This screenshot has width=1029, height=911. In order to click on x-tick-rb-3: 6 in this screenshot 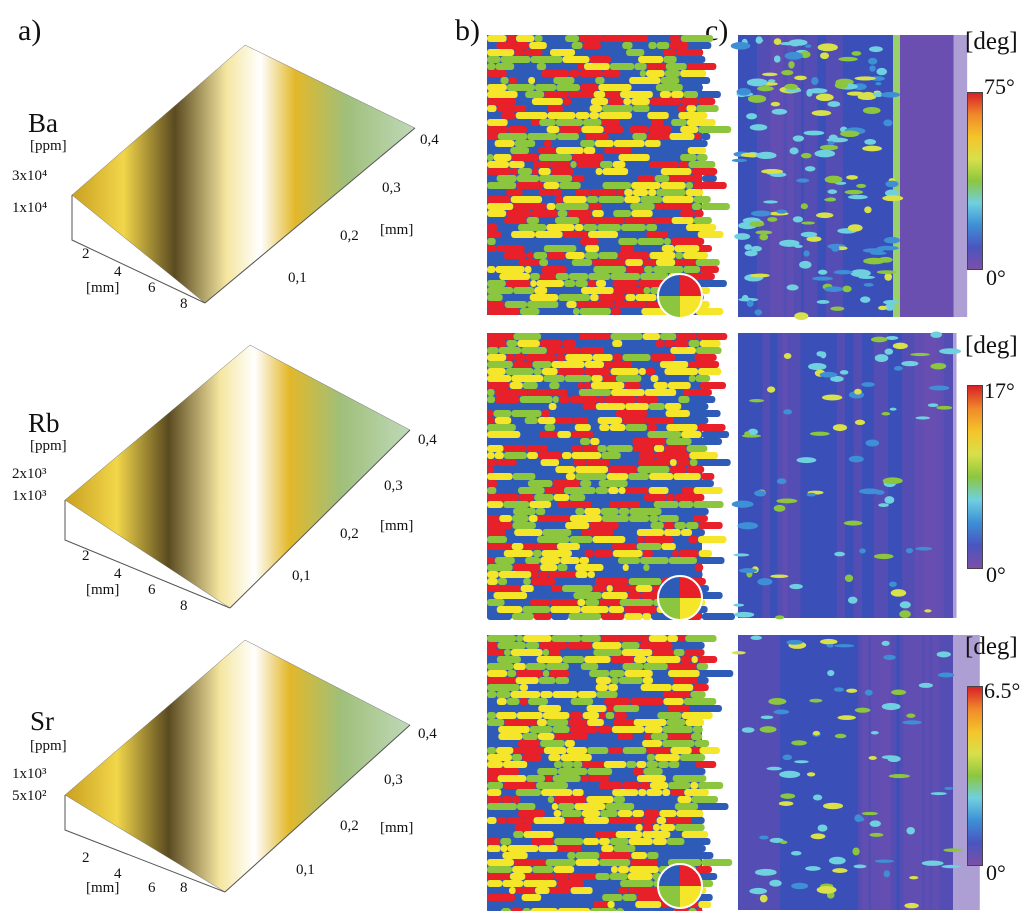, I will do `click(152, 590)`.